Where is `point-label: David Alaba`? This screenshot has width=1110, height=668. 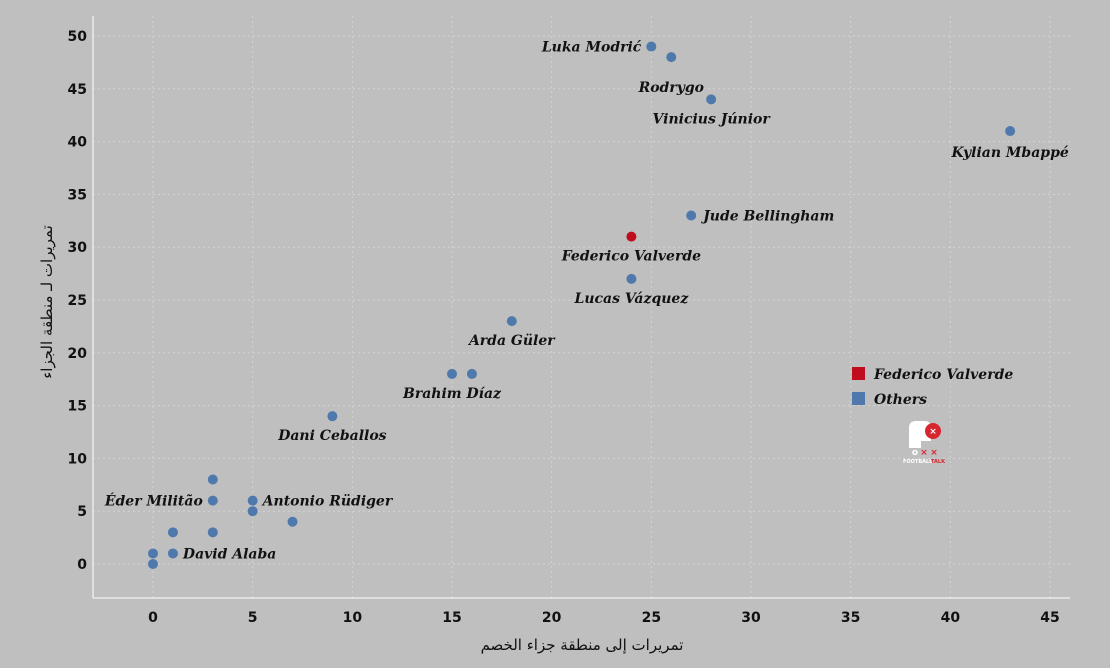
point-label: David Alaba is located at coordinates (229, 554).